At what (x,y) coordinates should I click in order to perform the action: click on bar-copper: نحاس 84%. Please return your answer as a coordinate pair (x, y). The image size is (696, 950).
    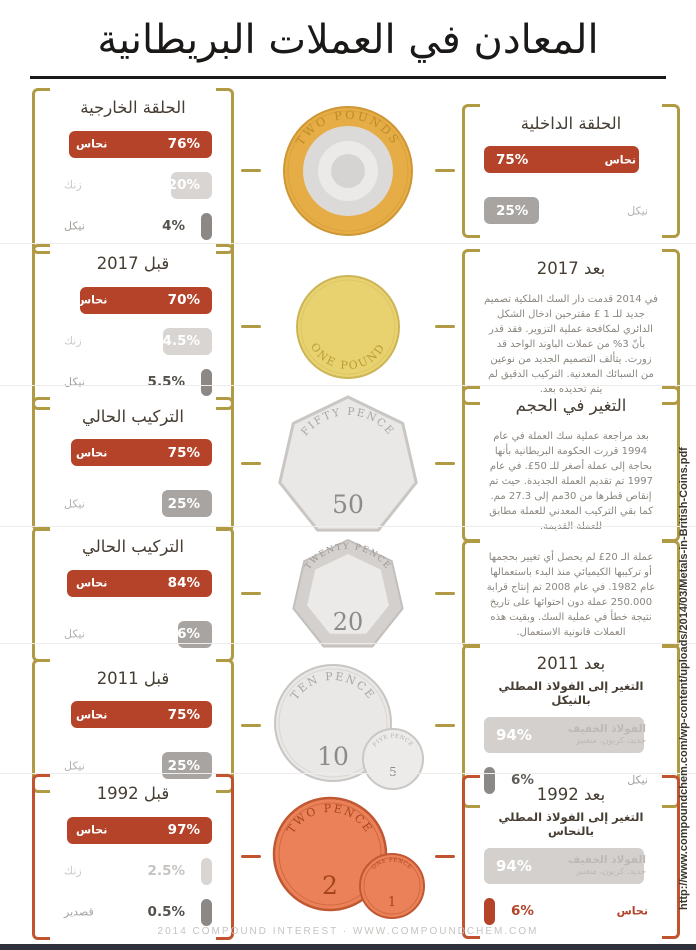
    Looking at the image, I should click on (133, 583).